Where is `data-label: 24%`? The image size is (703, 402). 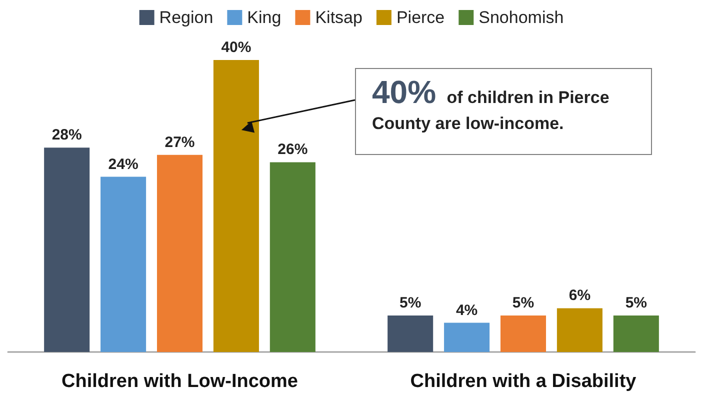
data-label: 24% is located at coordinates (123, 164).